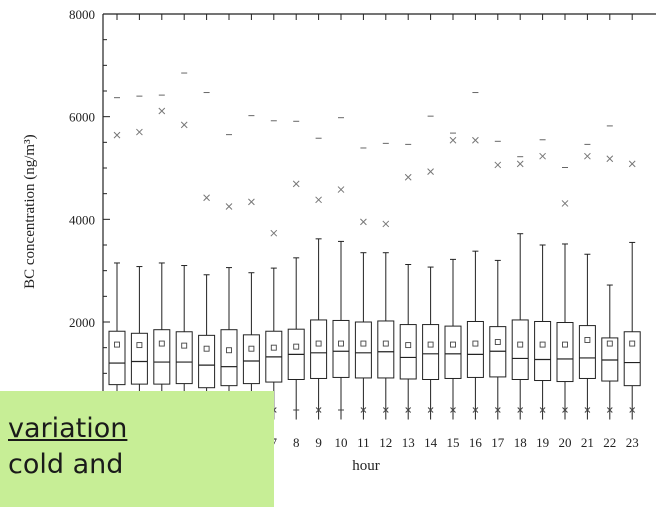 This screenshot has height=507, width=656. Describe the element at coordinates (68, 428) in the screenshot. I see `overlay-line-1: variation` at that location.